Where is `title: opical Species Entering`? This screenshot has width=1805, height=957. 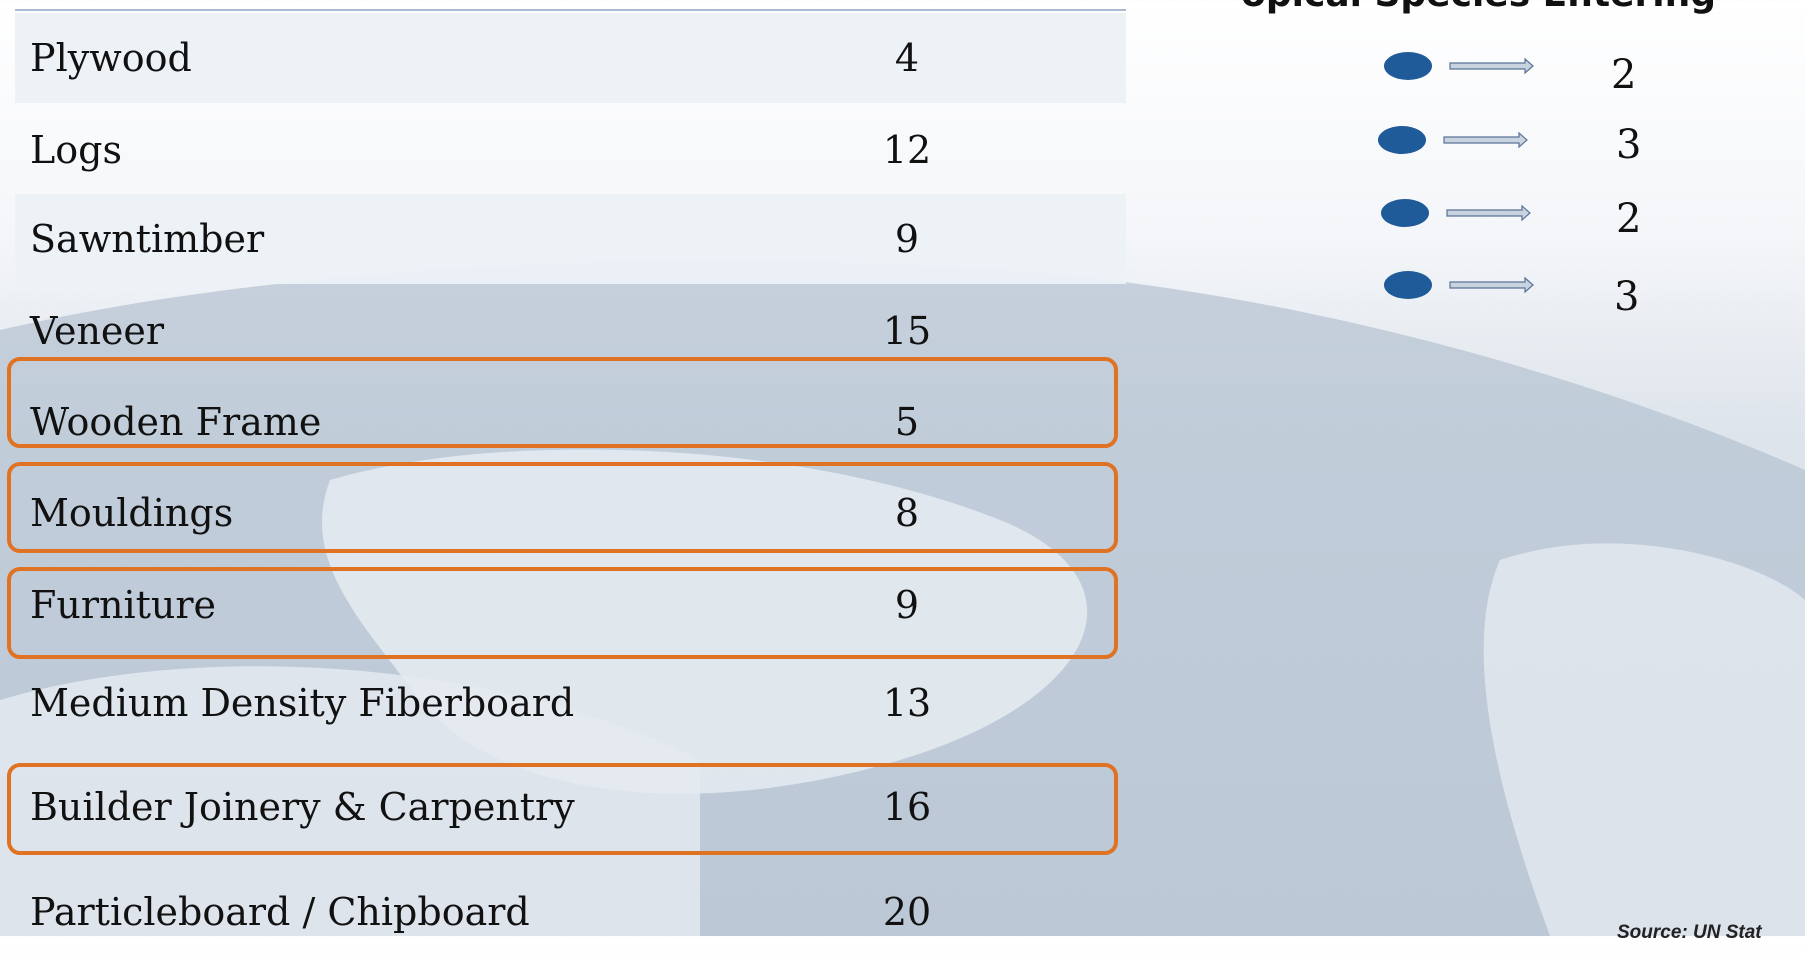
title: opical Species Entering is located at coordinates (1478, 7).